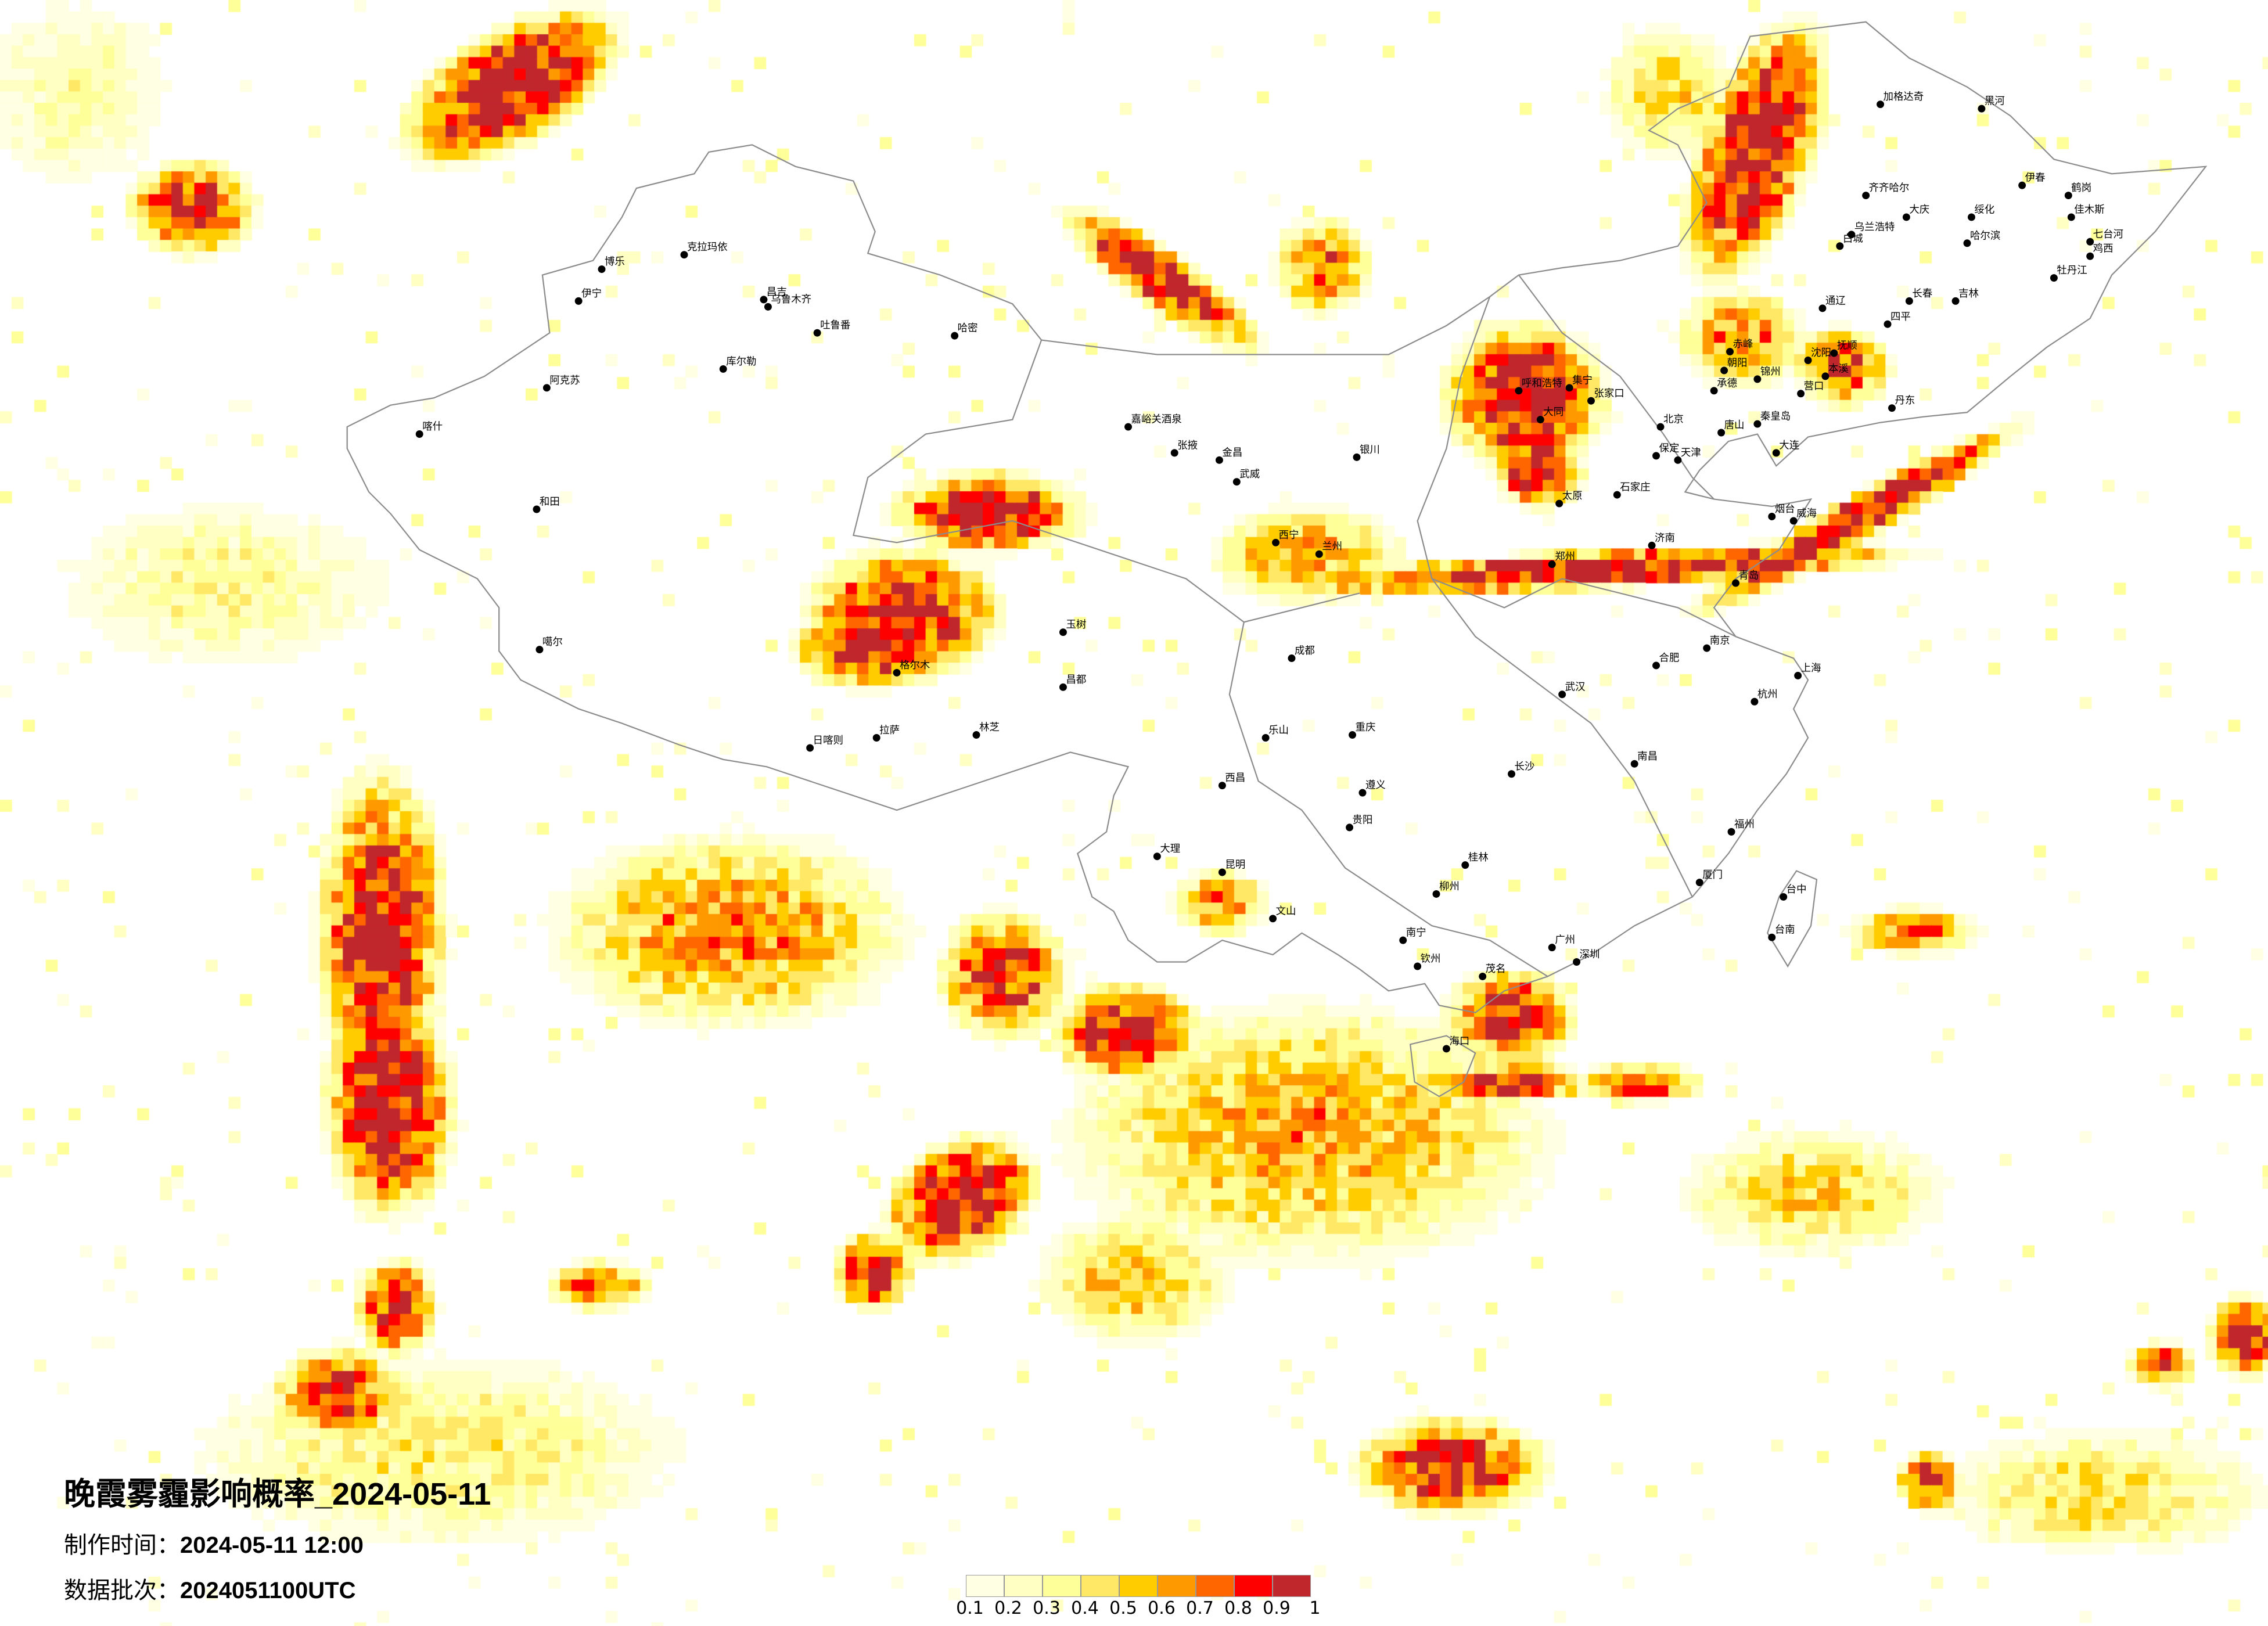 The height and width of the screenshot is (1626, 2268). I want to click on city-label: 白城, so click(1853, 239).